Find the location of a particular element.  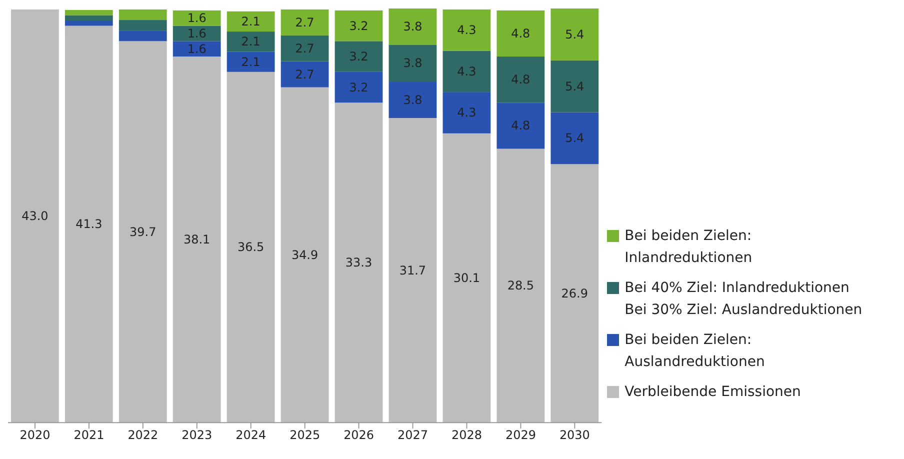

data-label: 34.9 is located at coordinates (304, 255).